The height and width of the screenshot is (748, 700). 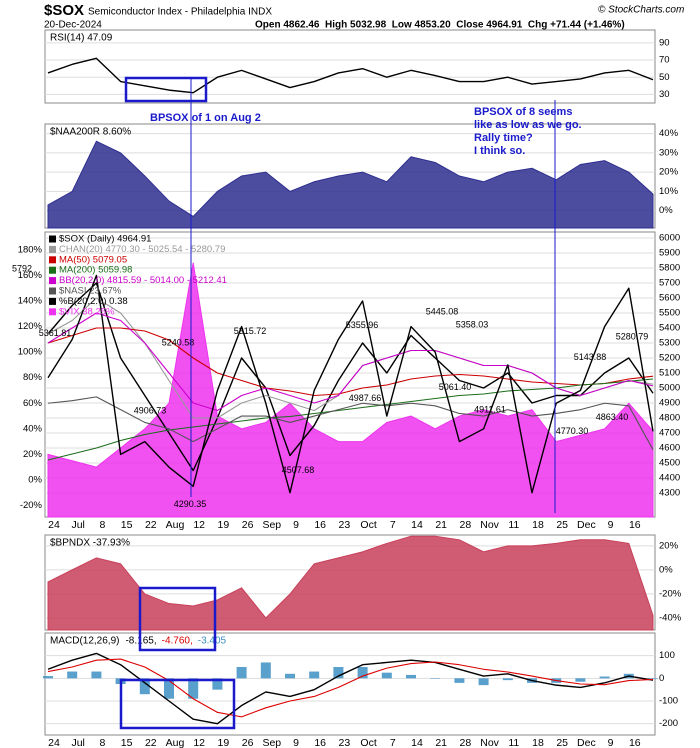 What do you see at coordinates (669, 433) in the screenshot?
I see `y-tick-label: 4700` at bounding box center [669, 433].